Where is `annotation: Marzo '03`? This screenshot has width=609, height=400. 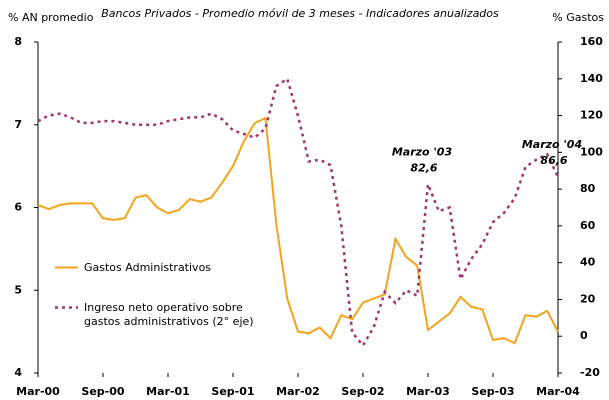
annotation: Marzo '03 is located at coordinates (422, 151).